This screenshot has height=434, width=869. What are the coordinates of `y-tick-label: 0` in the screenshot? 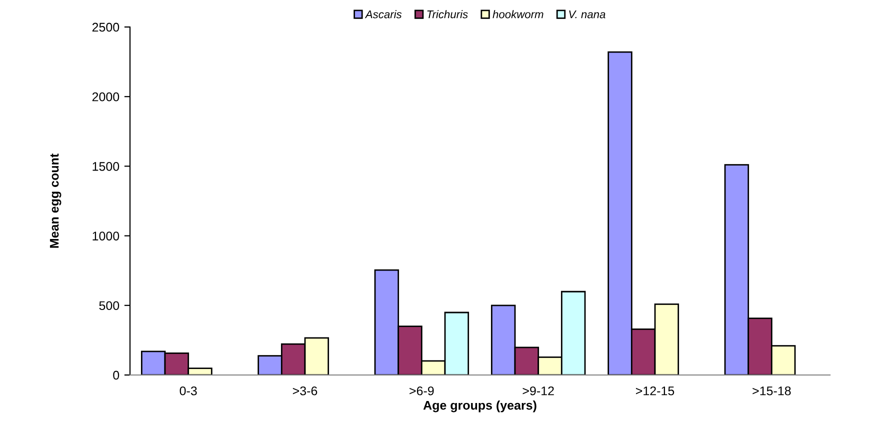 It's located at (116, 375).